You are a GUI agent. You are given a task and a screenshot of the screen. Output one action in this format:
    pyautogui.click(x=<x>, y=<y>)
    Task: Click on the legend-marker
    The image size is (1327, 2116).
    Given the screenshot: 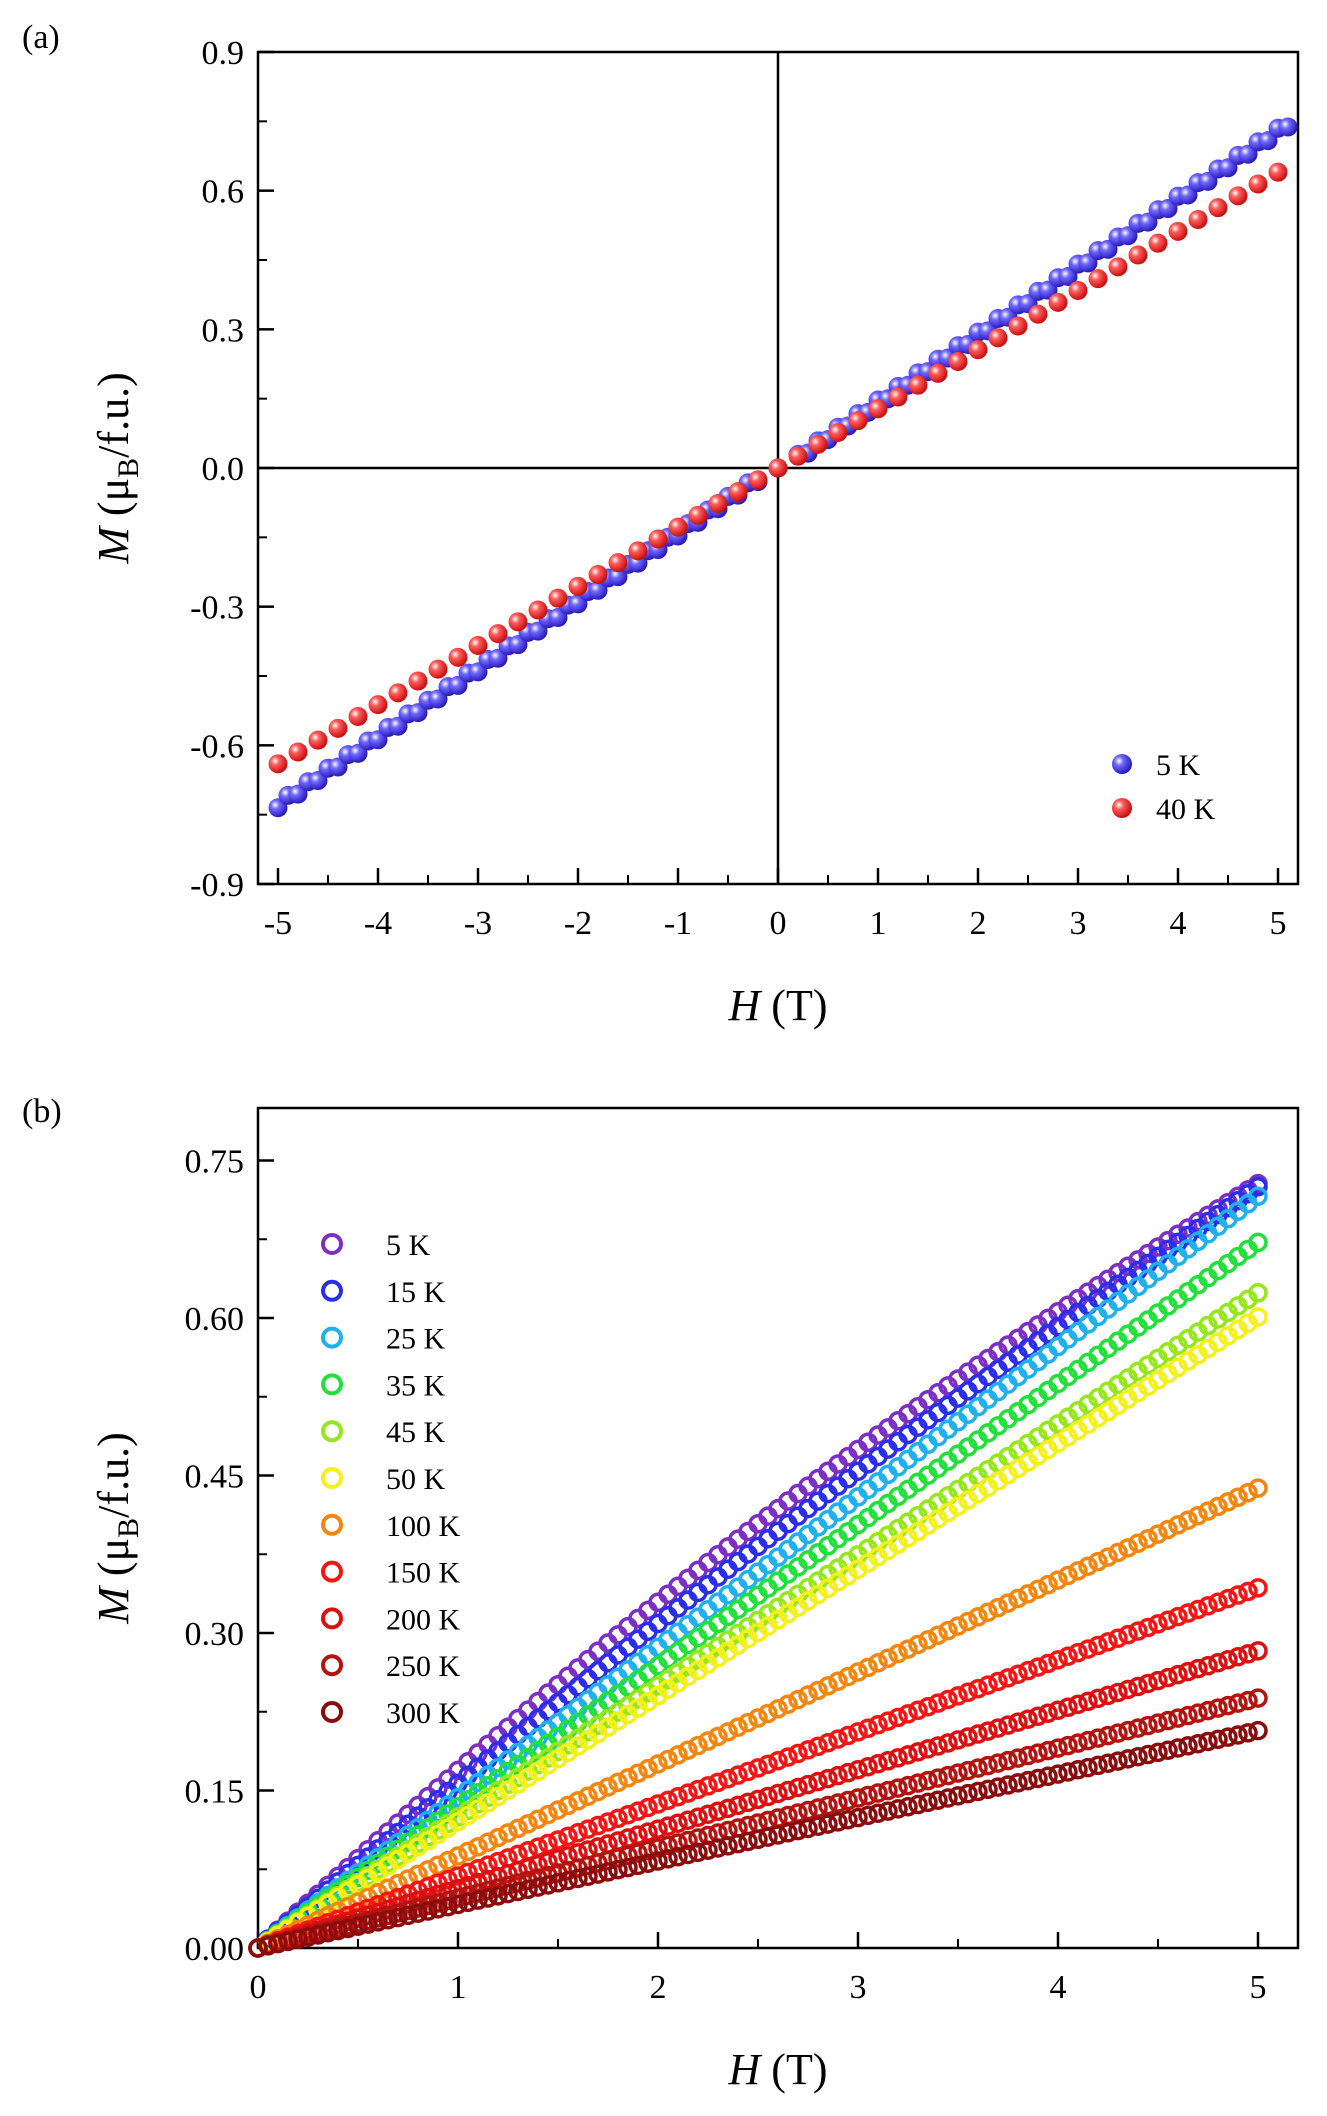 What is the action you would take?
    pyautogui.click(x=332, y=1618)
    